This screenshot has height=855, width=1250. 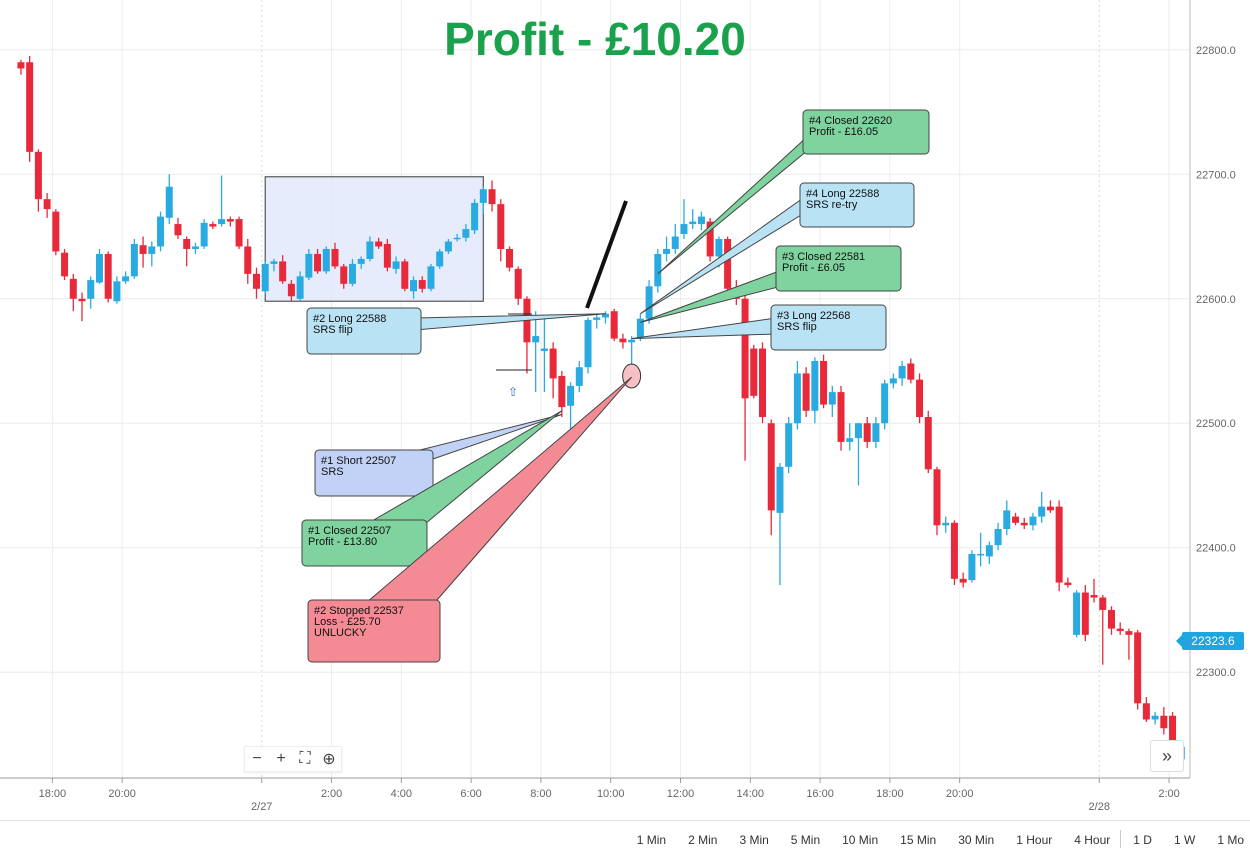 I want to click on ann-3-closed-box, so click(x=838, y=268).